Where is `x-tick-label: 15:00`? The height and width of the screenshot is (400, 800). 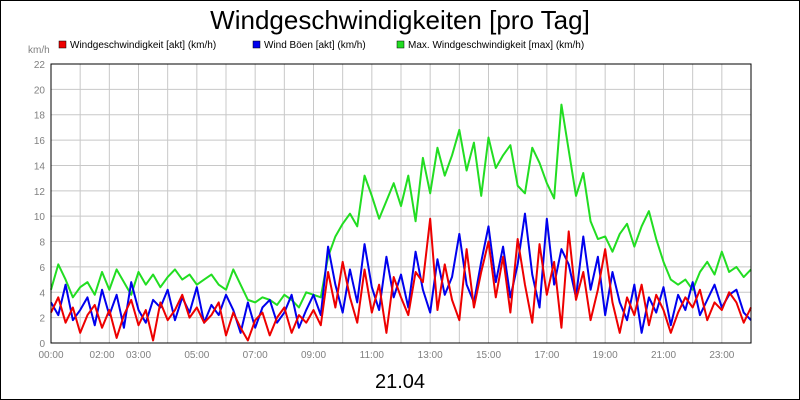 x-tick-label: 15:00 is located at coordinates (488, 355).